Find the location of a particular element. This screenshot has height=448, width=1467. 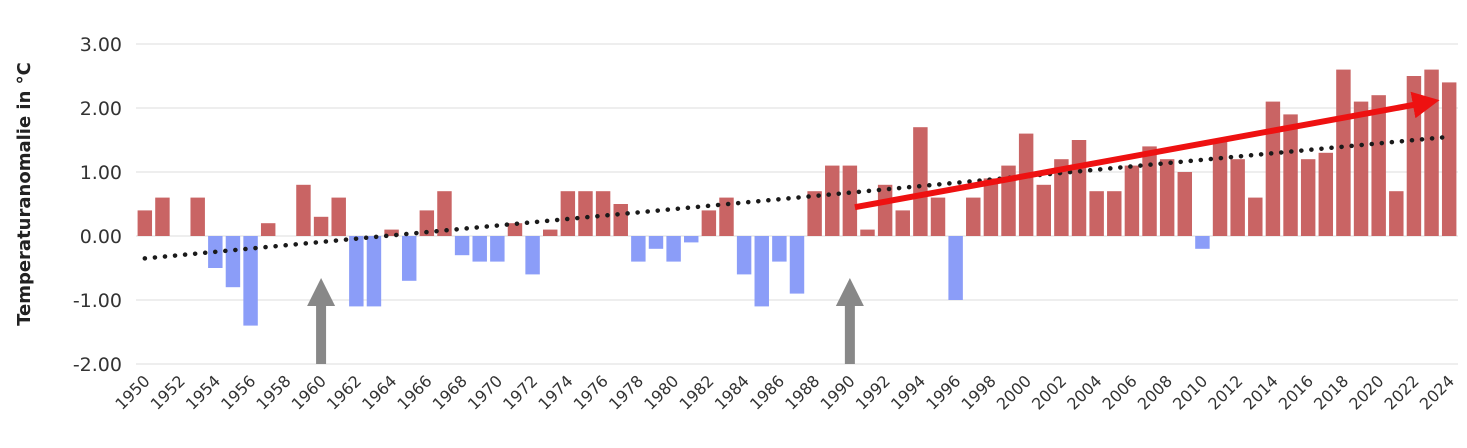

bar-1965 is located at coordinates (409, 258).